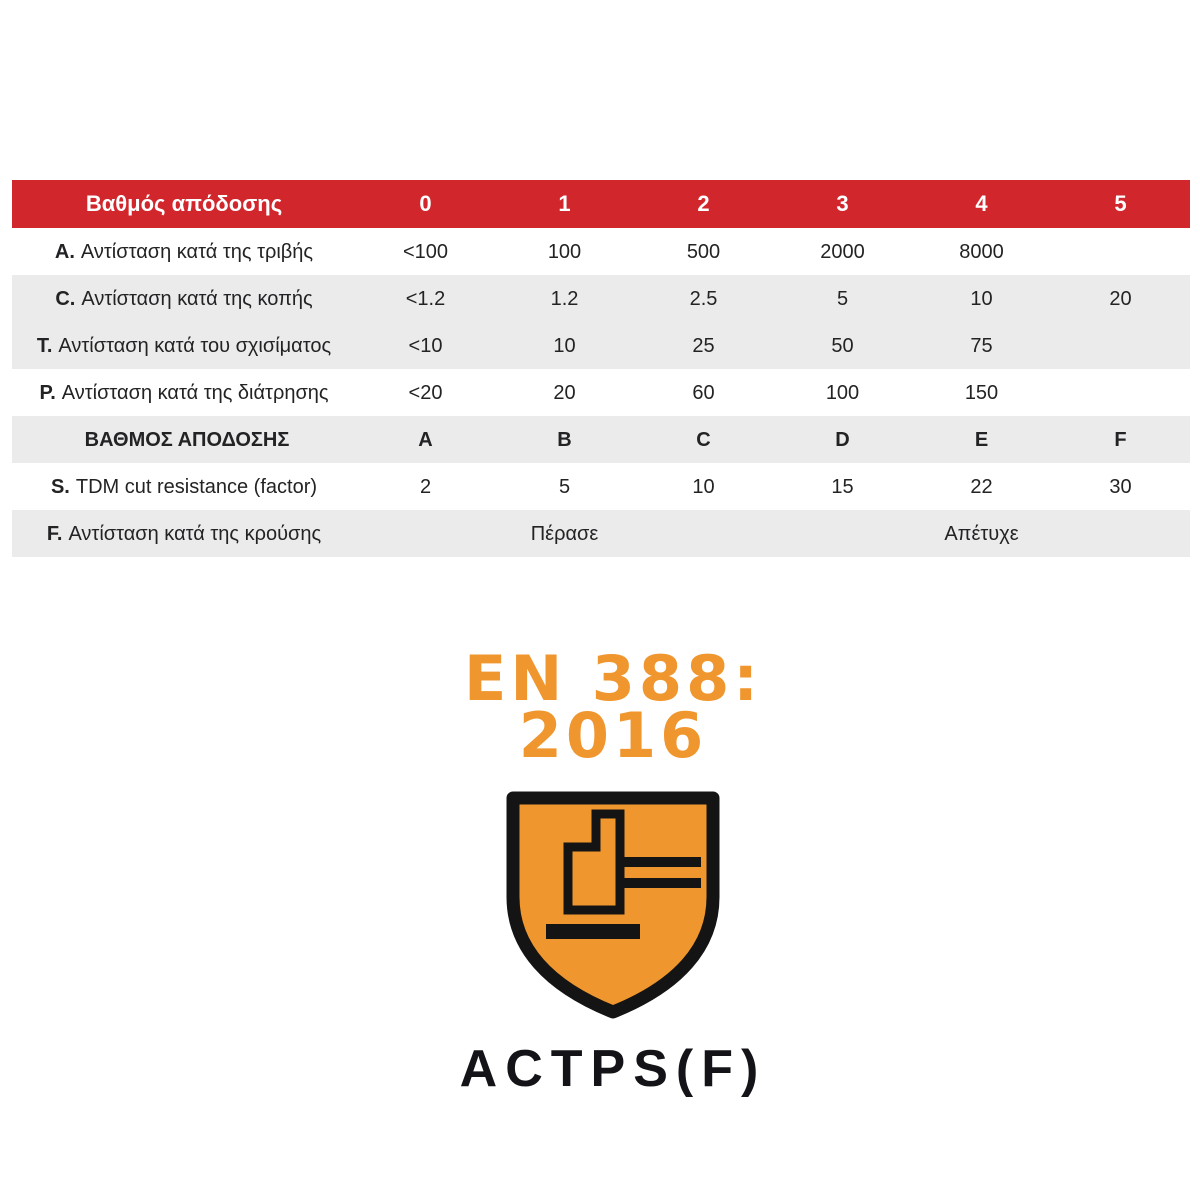 The width and height of the screenshot is (1200, 1200). I want to click on row-label-cell: C. Αντίσταση κατά της κοπής, so click(184, 298).